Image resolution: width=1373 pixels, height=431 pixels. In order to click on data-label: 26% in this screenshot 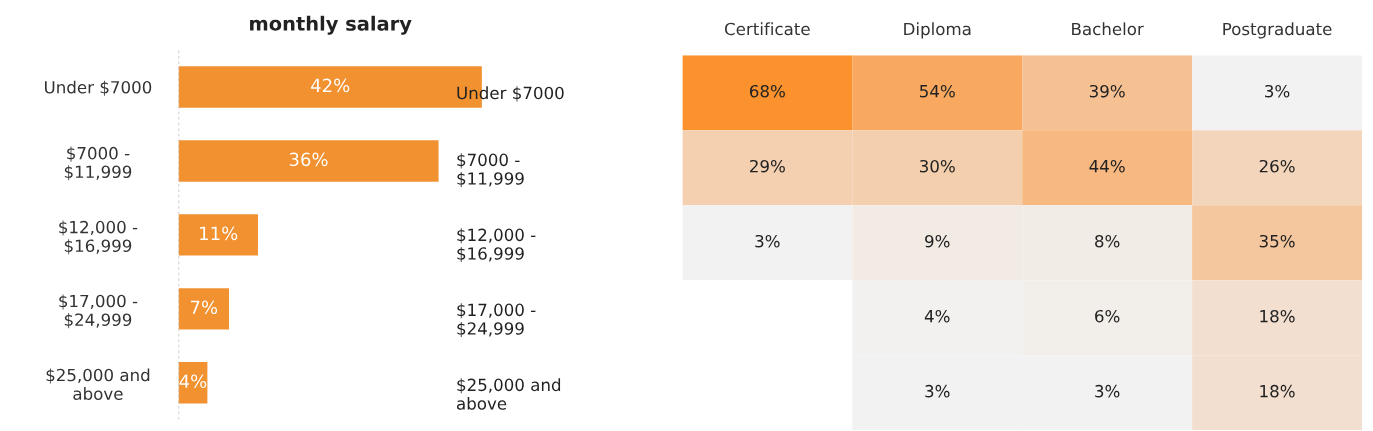, I will do `click(1277, 166)`.